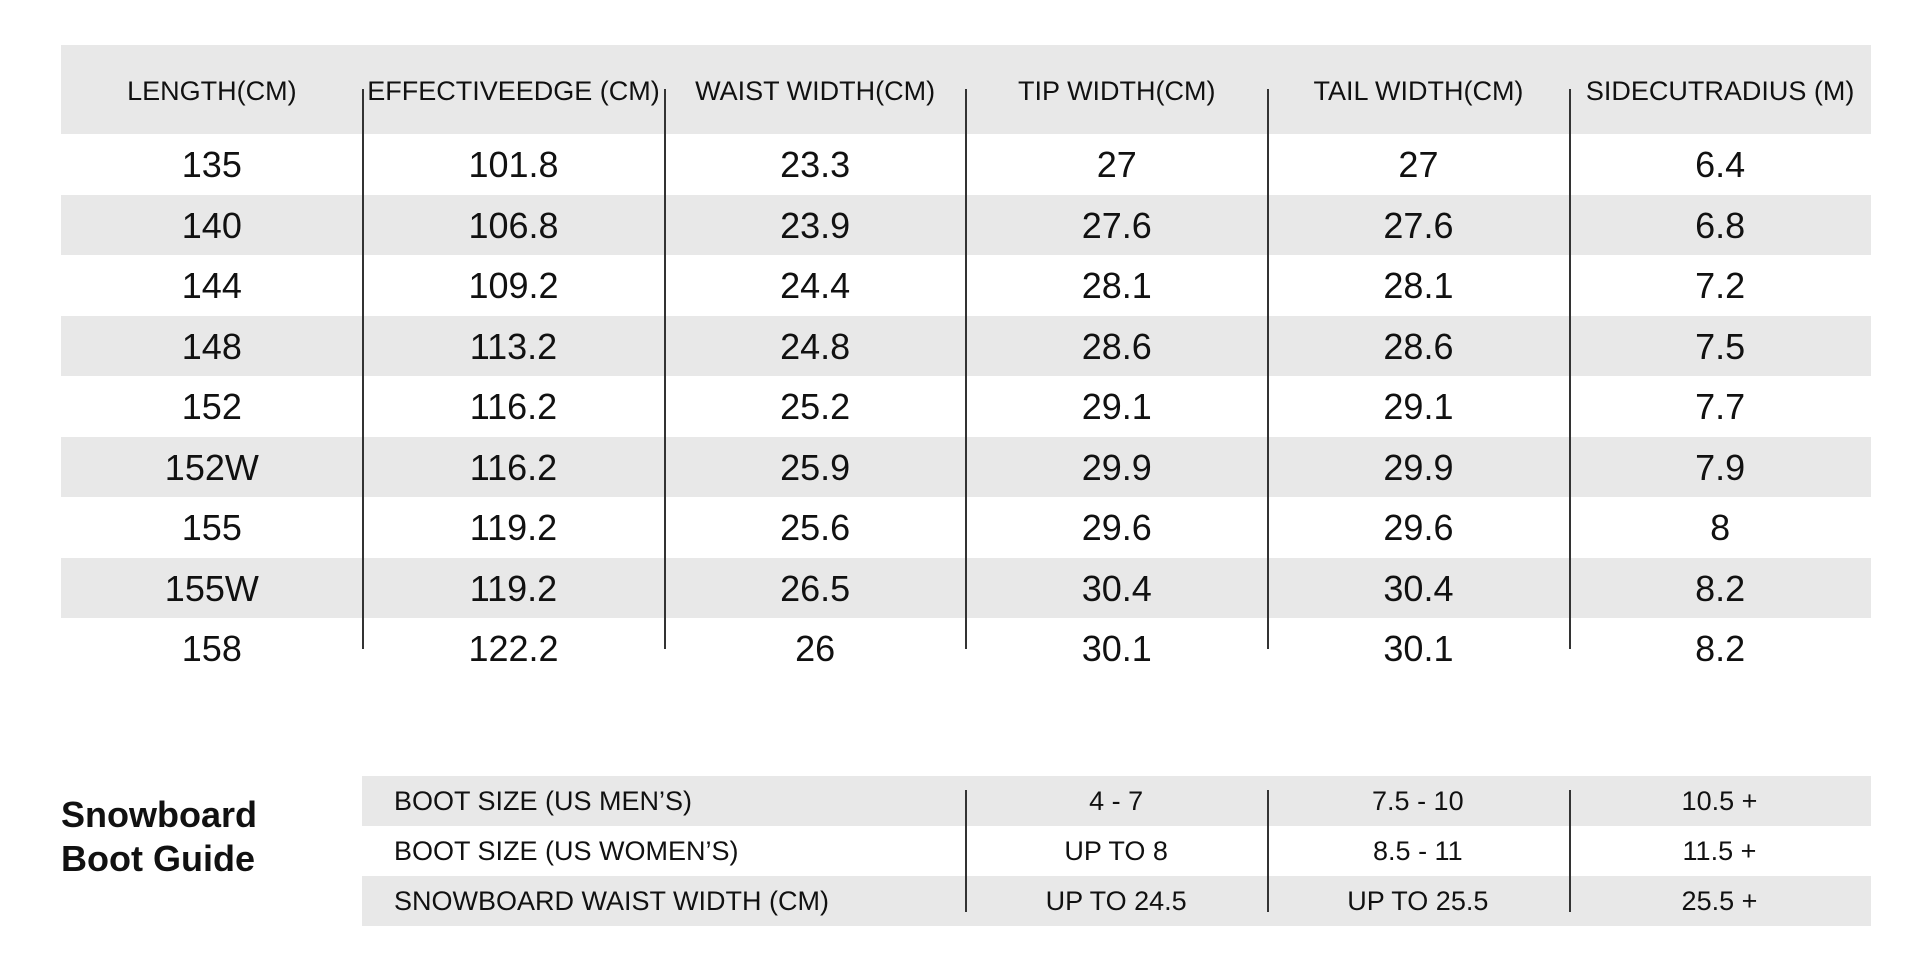 The height and width of the screenshot is (960, 1920). I want to click on cell-length: 152W, so click(211, 467).